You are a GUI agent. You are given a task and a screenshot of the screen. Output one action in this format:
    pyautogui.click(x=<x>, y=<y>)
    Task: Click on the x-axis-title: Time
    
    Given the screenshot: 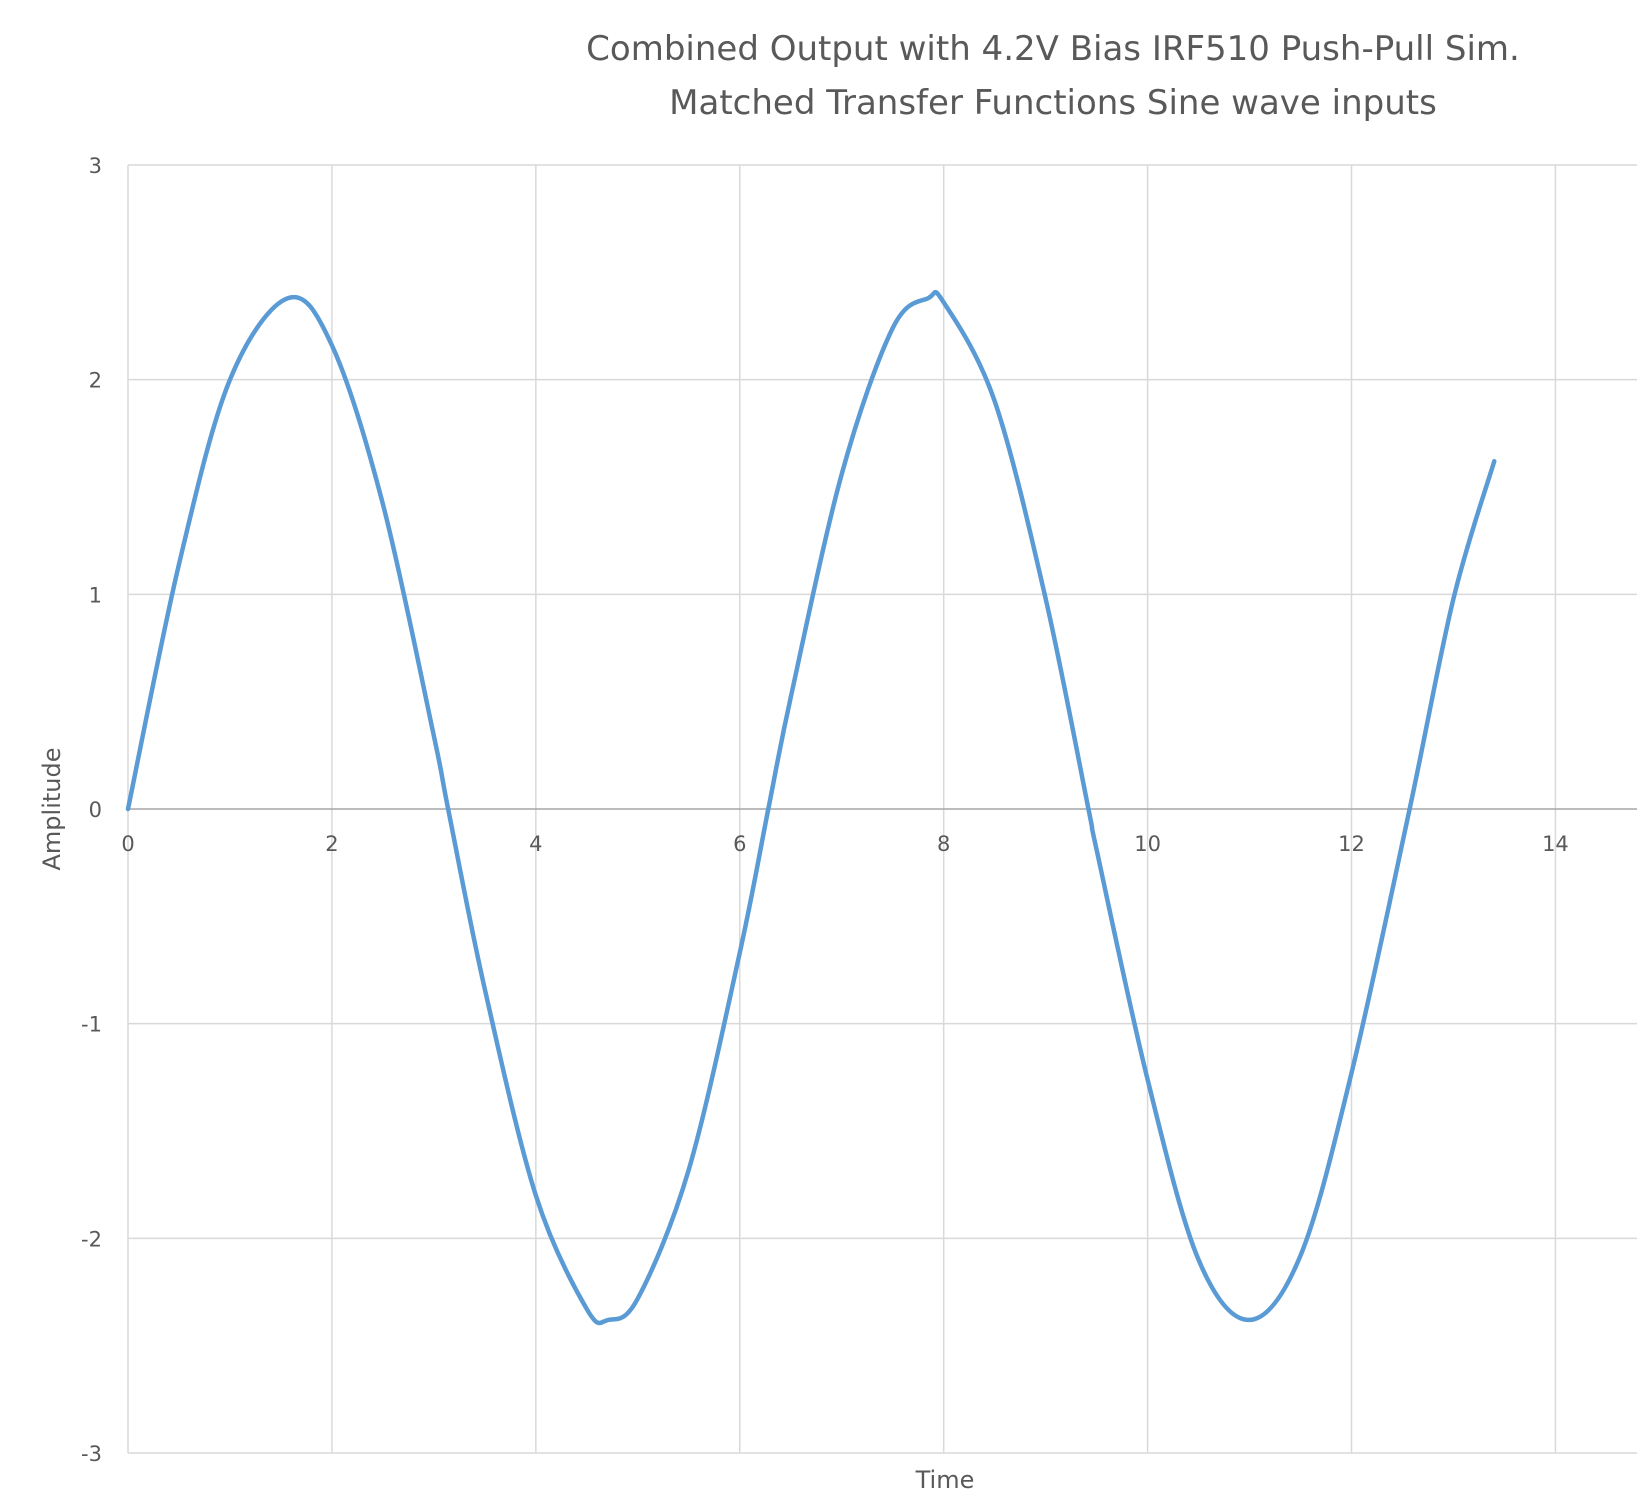 What is the action you would take?
    pyautogui.click(x=945, y=1480)
    